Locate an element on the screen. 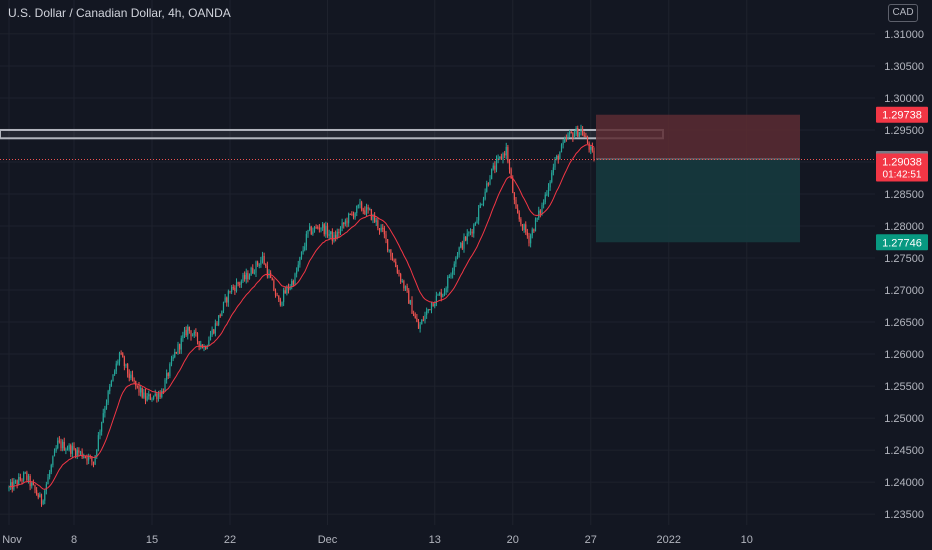  x-tick-label: 2022 is located at coordinates (669, 540).